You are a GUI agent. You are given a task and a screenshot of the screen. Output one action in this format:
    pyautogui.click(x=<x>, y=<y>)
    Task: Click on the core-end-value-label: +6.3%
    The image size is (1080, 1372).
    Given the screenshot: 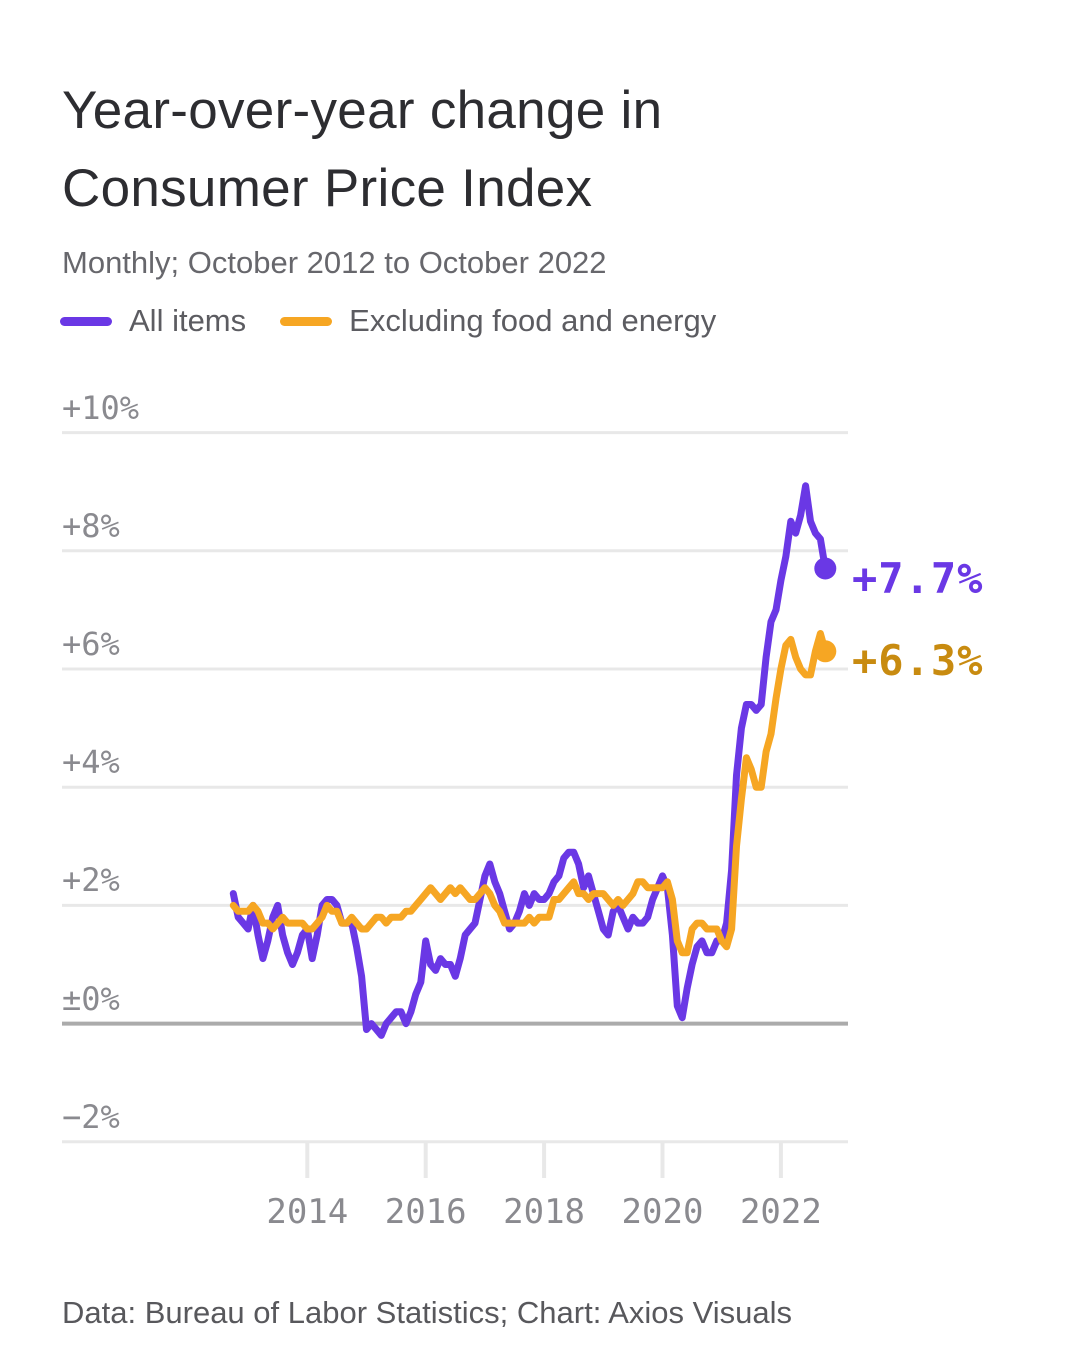 What is the action you would take?
    pyautogui.click(x=918, y=661)
    